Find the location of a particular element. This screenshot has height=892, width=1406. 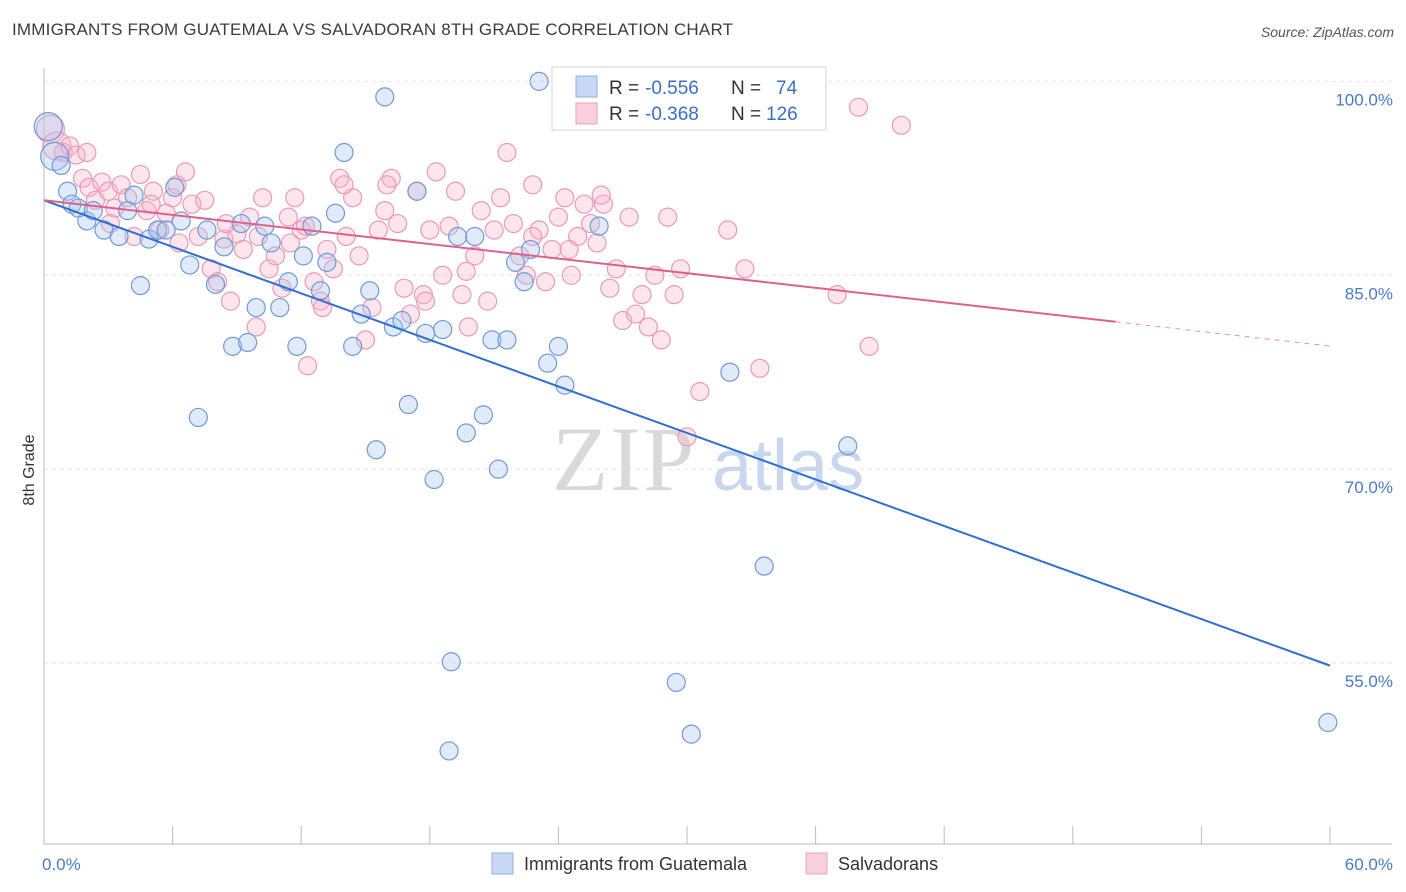

watermark-atlas: atlas is located at coordinates (788, 466).